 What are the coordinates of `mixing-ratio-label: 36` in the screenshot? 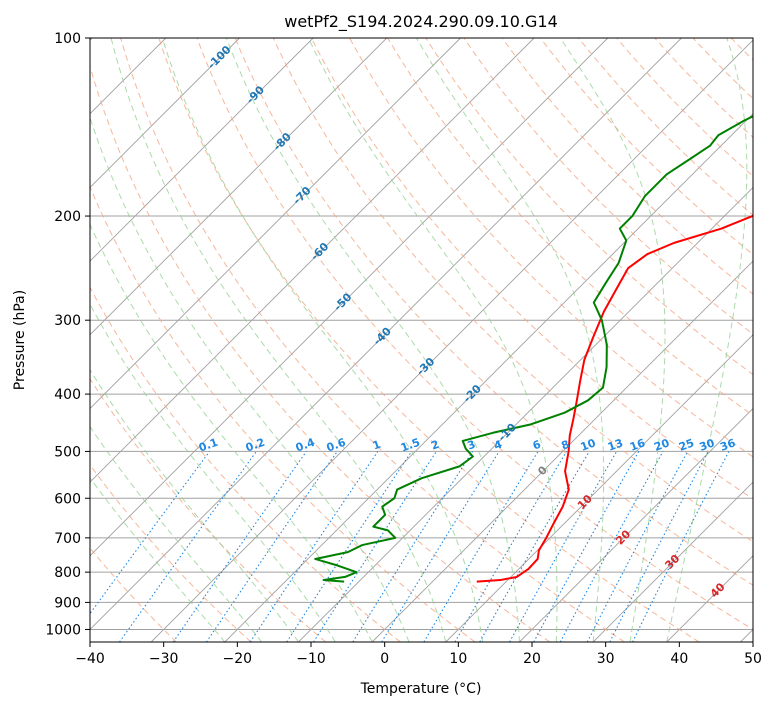 It's located at (727, 445).